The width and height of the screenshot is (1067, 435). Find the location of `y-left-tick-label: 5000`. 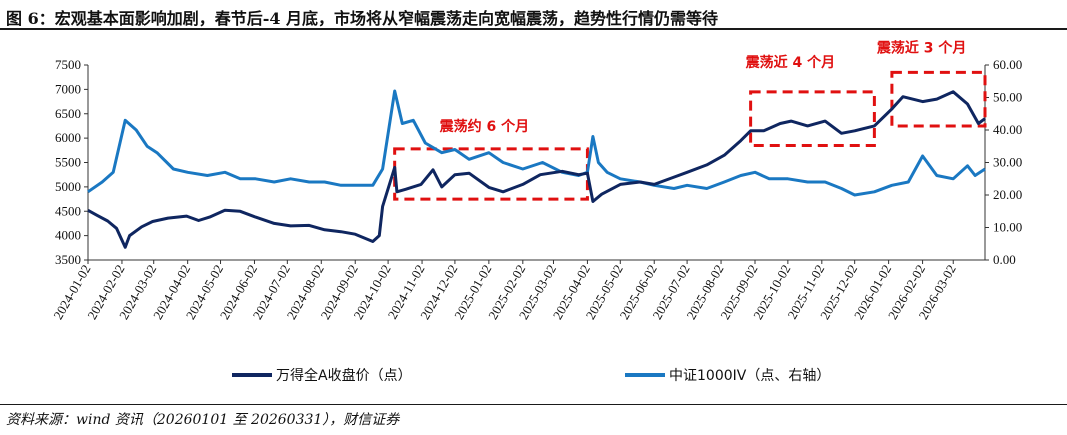

y-left-tick-label: 5000 is located at coordinates (68, 186).